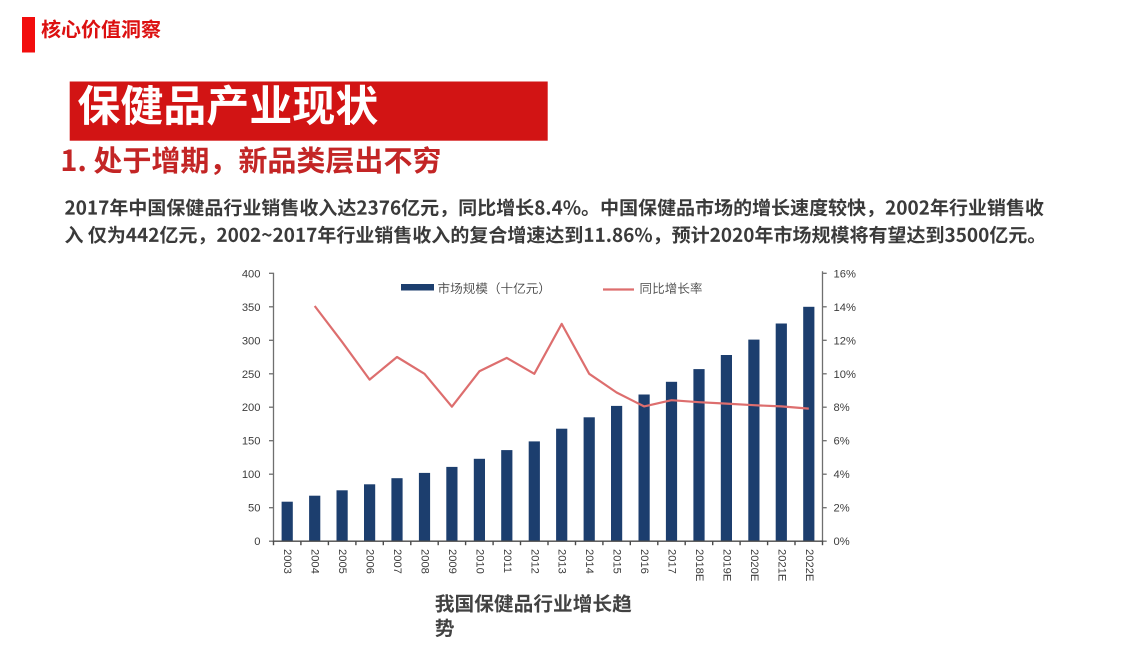 The height and width of the screenshot is (649, 1145). I want to click on svg-text: 2%, so click(842, 509).